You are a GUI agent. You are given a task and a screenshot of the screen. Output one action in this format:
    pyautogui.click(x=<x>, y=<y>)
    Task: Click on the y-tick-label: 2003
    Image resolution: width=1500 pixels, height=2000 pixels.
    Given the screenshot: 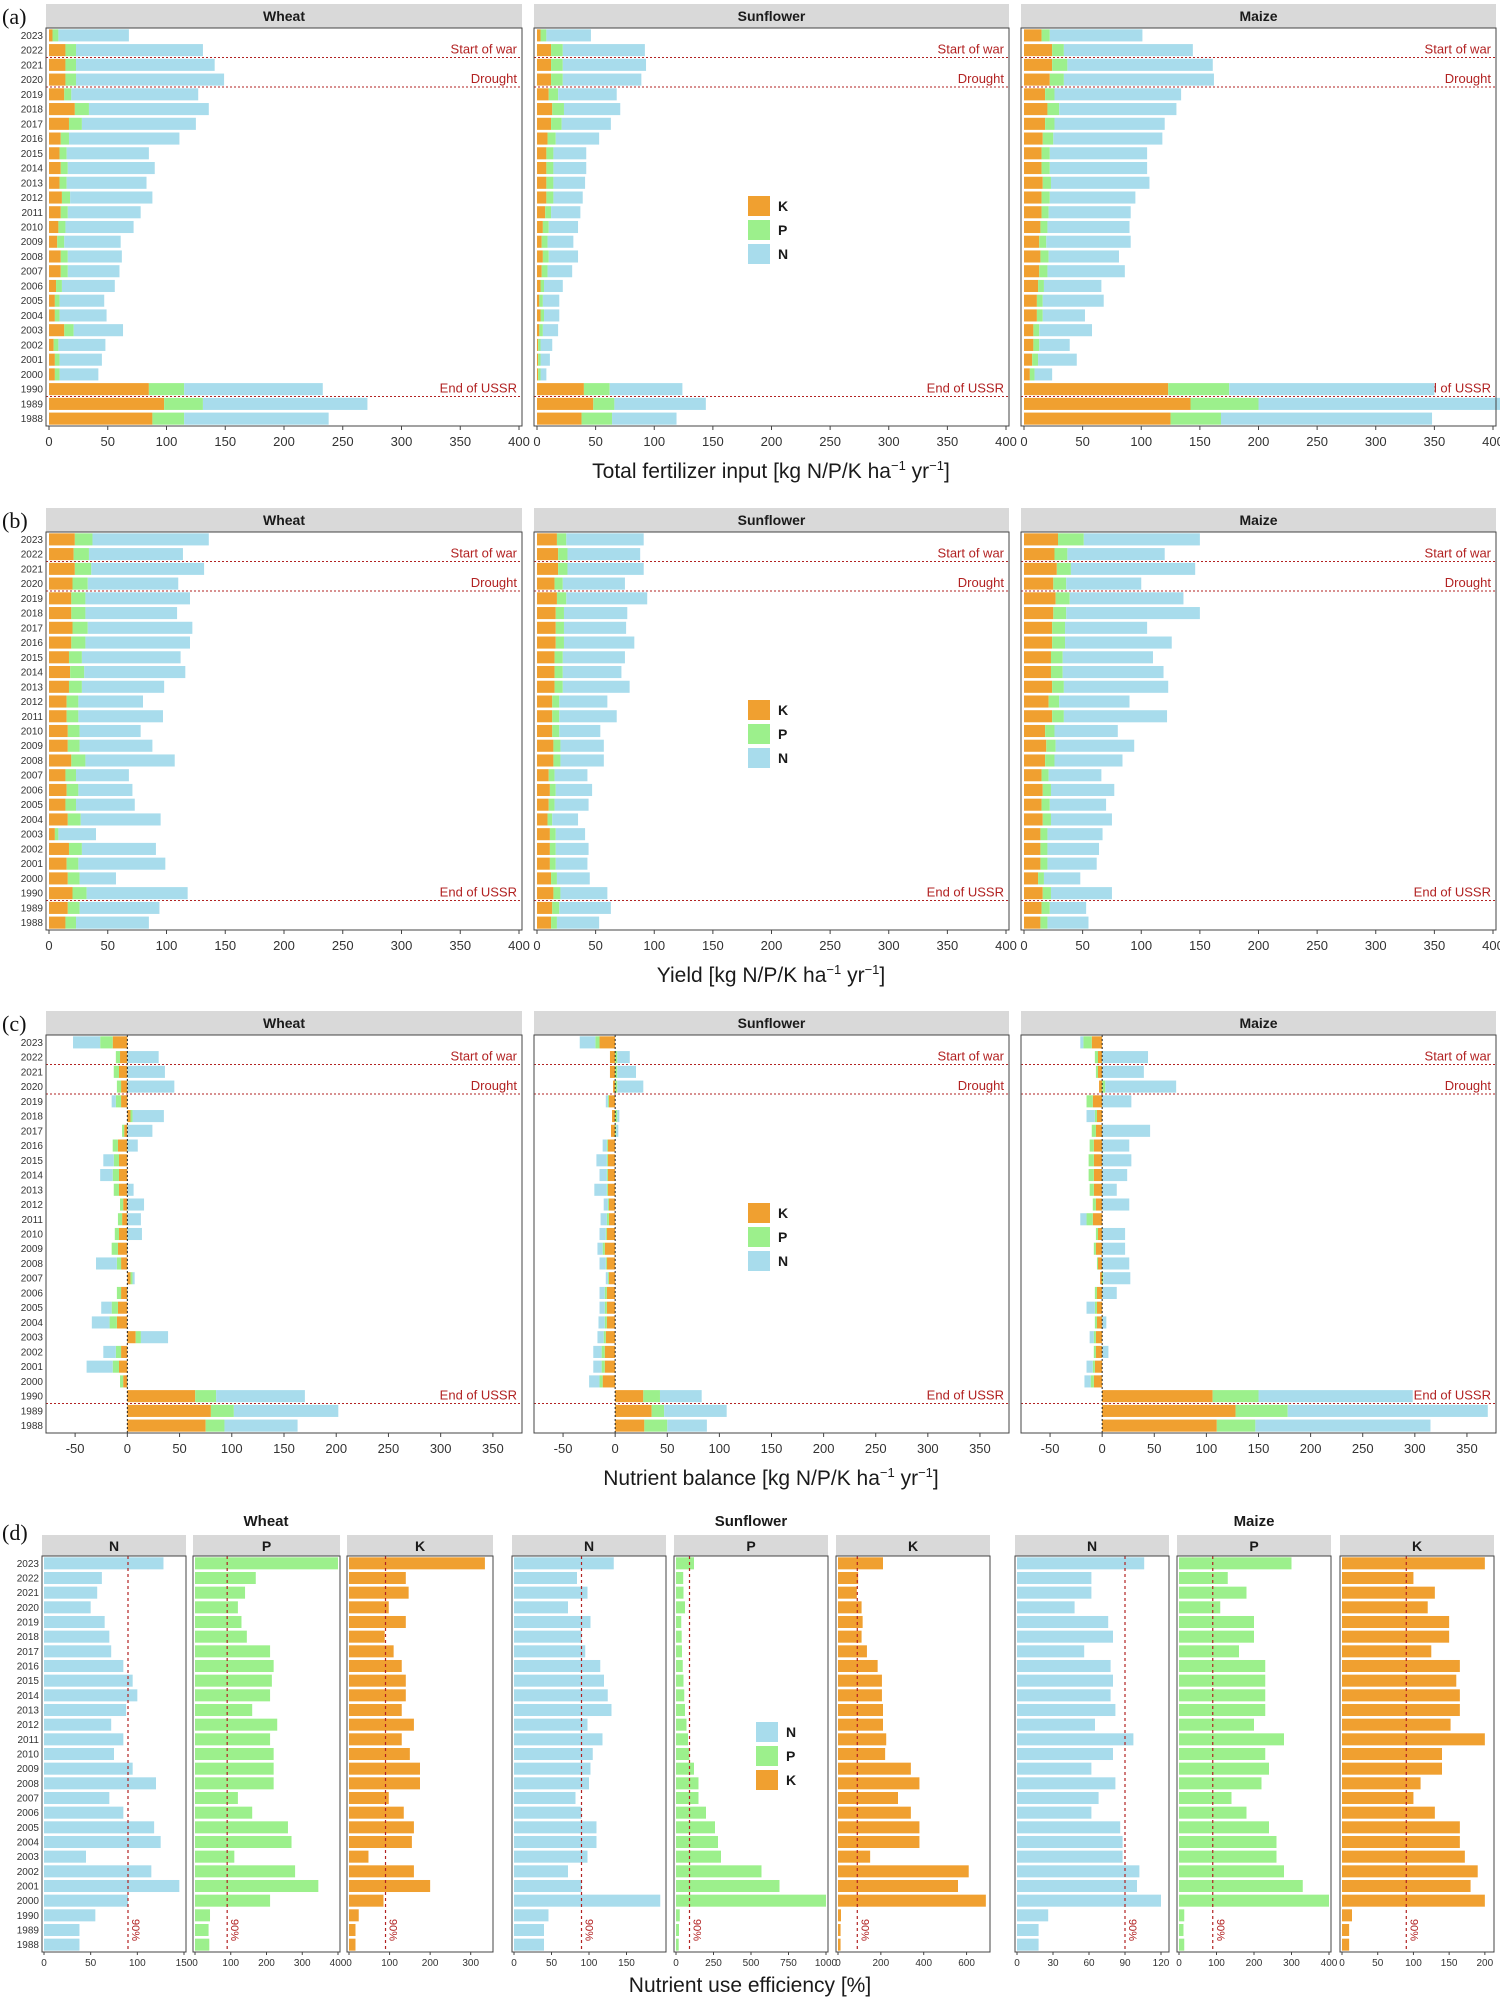 What is the action you would take?
    pyautogui.click(x=32, y=1338)
    